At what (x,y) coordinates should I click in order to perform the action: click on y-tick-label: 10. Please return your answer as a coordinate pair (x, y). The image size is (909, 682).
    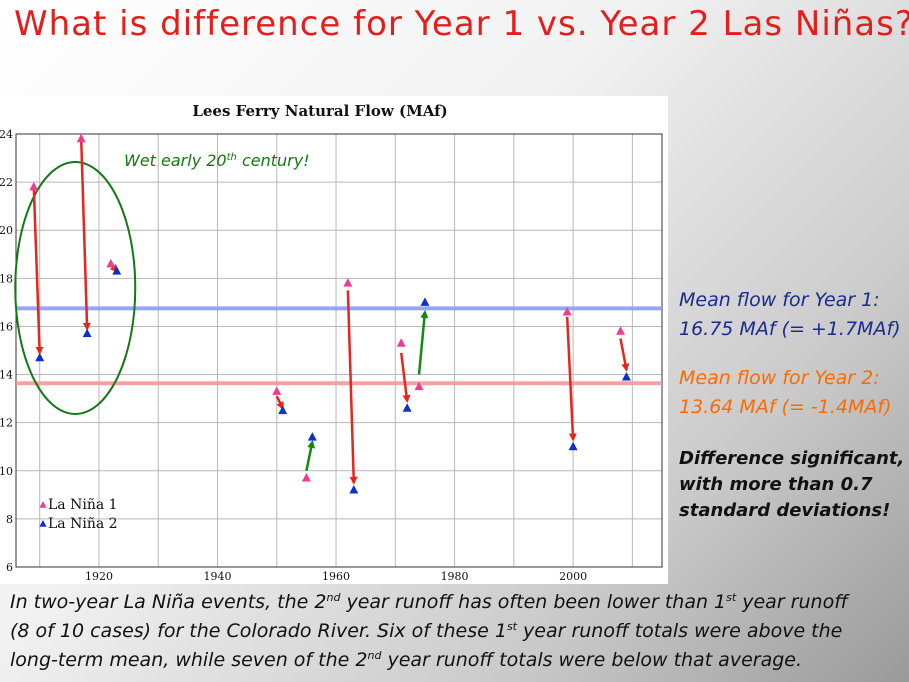
    Looking at the image, I should click on (6, 471).